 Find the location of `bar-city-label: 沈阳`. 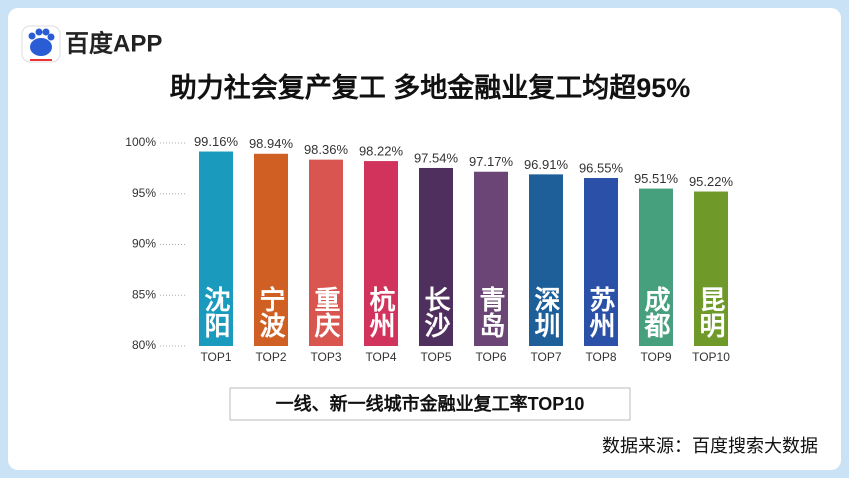

bar-city-label: 沈阳 is located at coordinates (216, 312).